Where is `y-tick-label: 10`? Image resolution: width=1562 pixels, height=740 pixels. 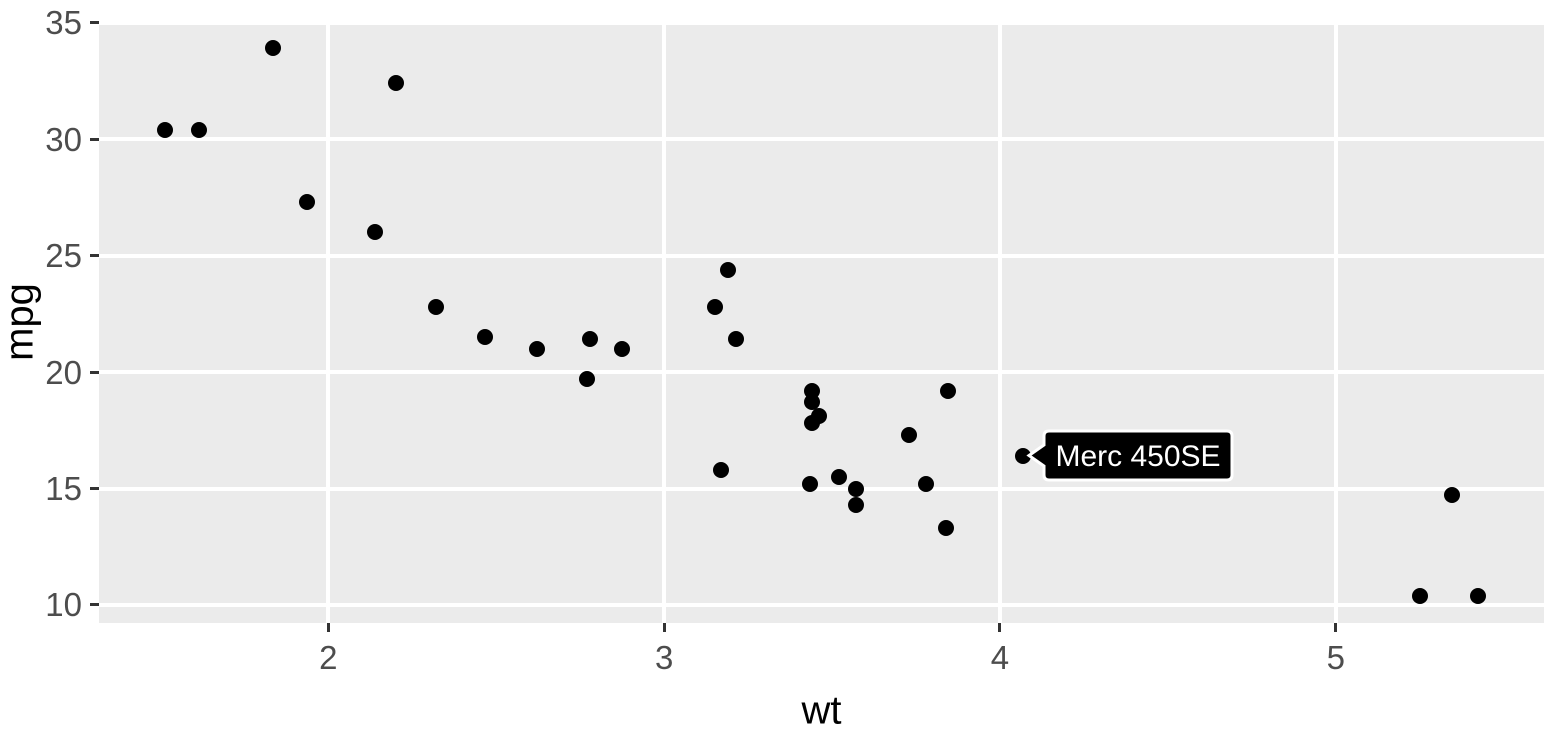
y-tick-label: 10 is located at coordinates (63, 605).